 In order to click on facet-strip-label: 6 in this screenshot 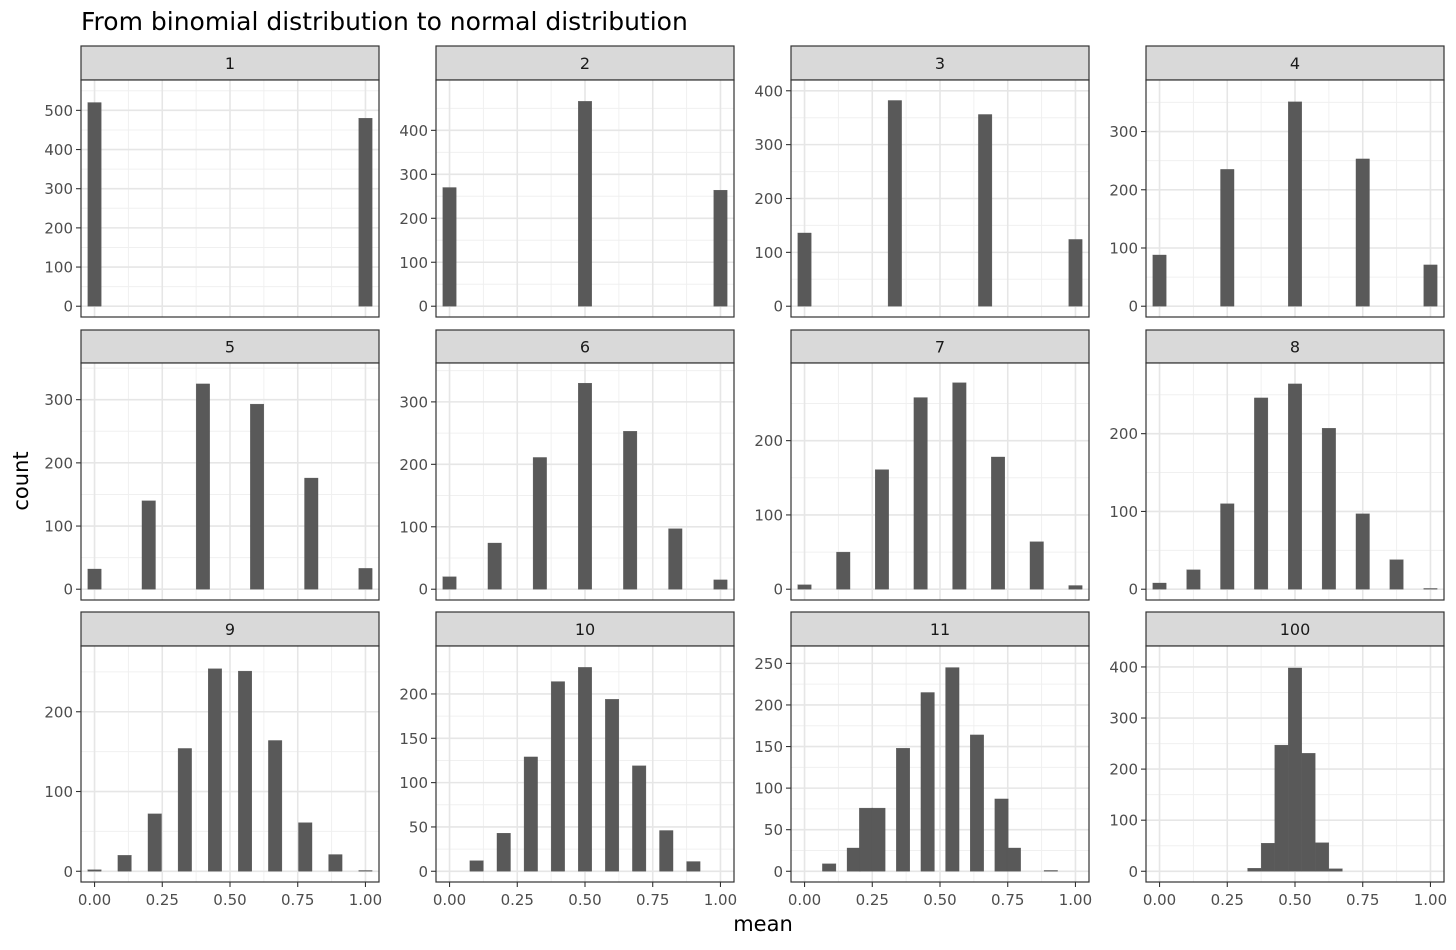, I will do `click(585, 347)`.